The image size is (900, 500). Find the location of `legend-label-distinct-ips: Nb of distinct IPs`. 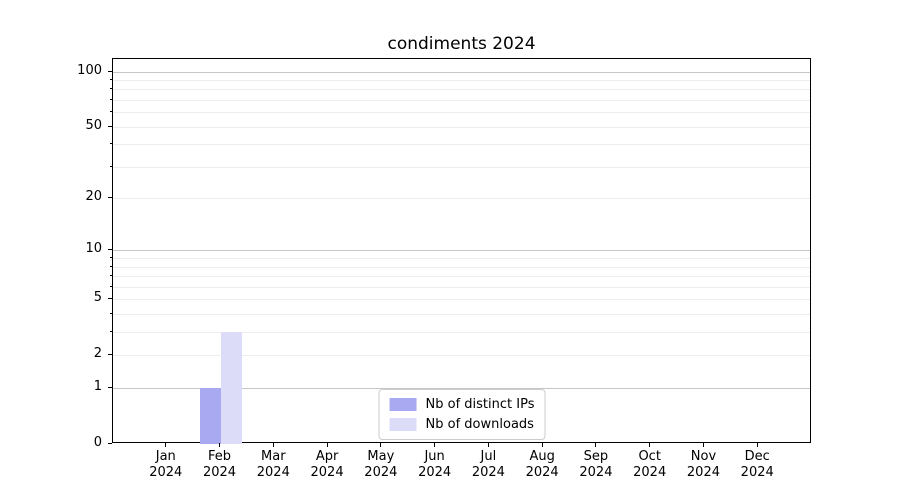

legend-label-distinct-ips: Nb of distinct IPs is located at coordinates (480, 404).